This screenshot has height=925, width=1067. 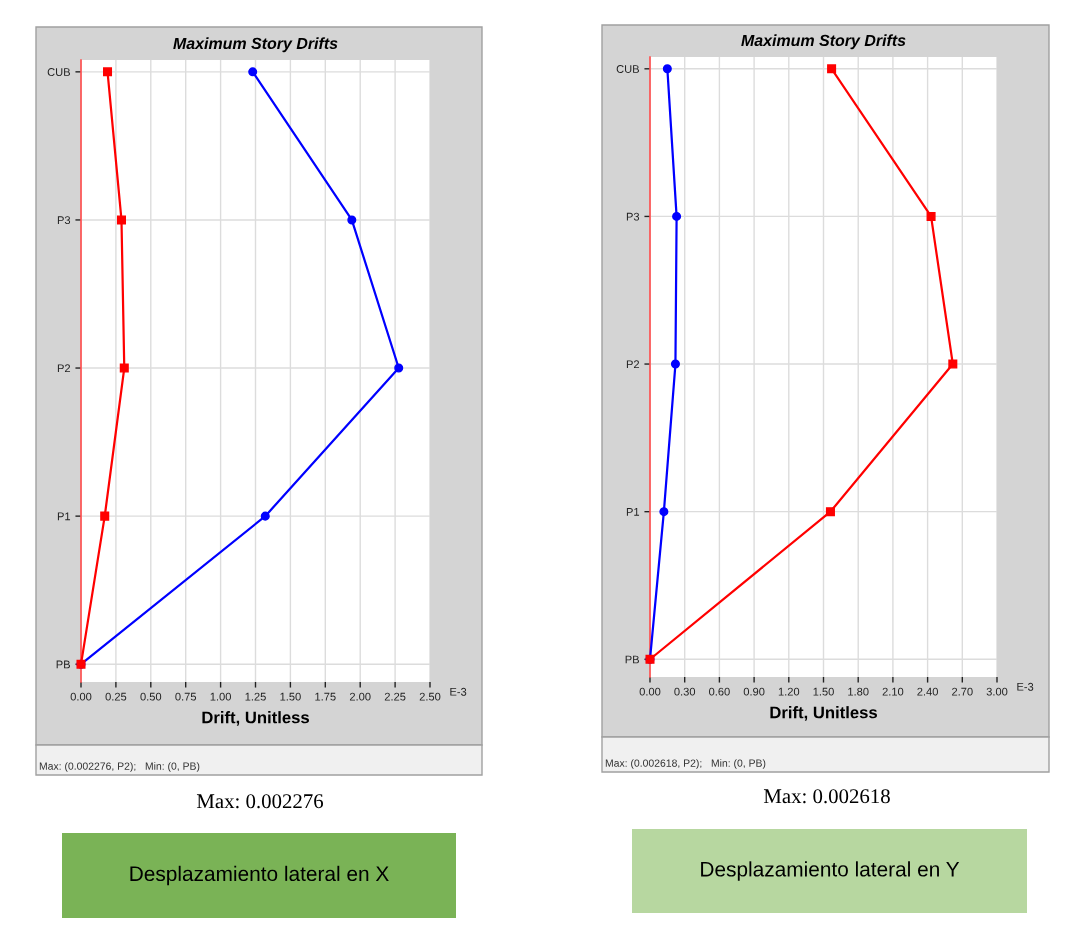 What do you see at coordinates (685, 691) in the screenshot?
I see `x-tick-label: 0.30` at bounding box center [685, 691].